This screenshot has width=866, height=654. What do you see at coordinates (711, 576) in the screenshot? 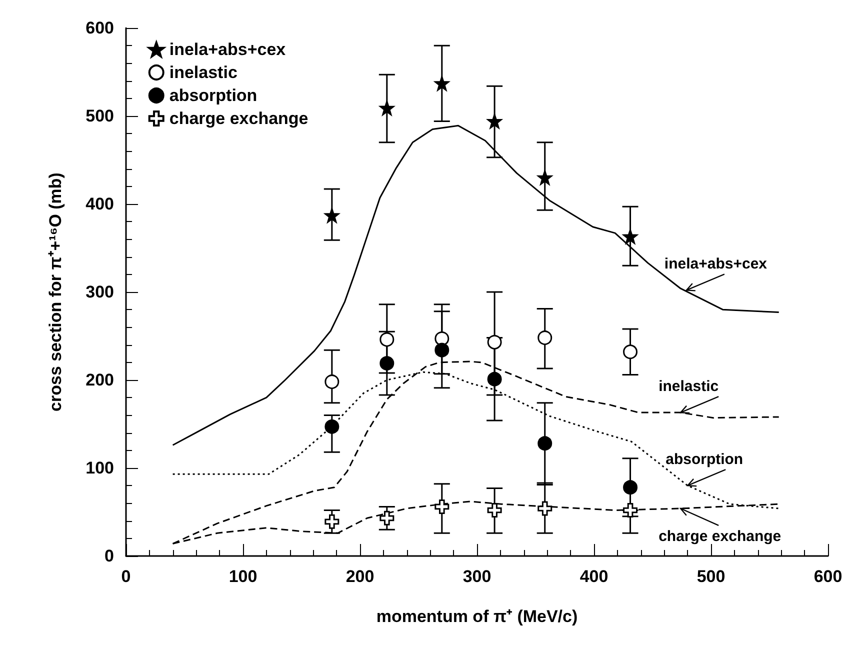
I see `x-tick-label: 500` at bounding box center [711, 576].